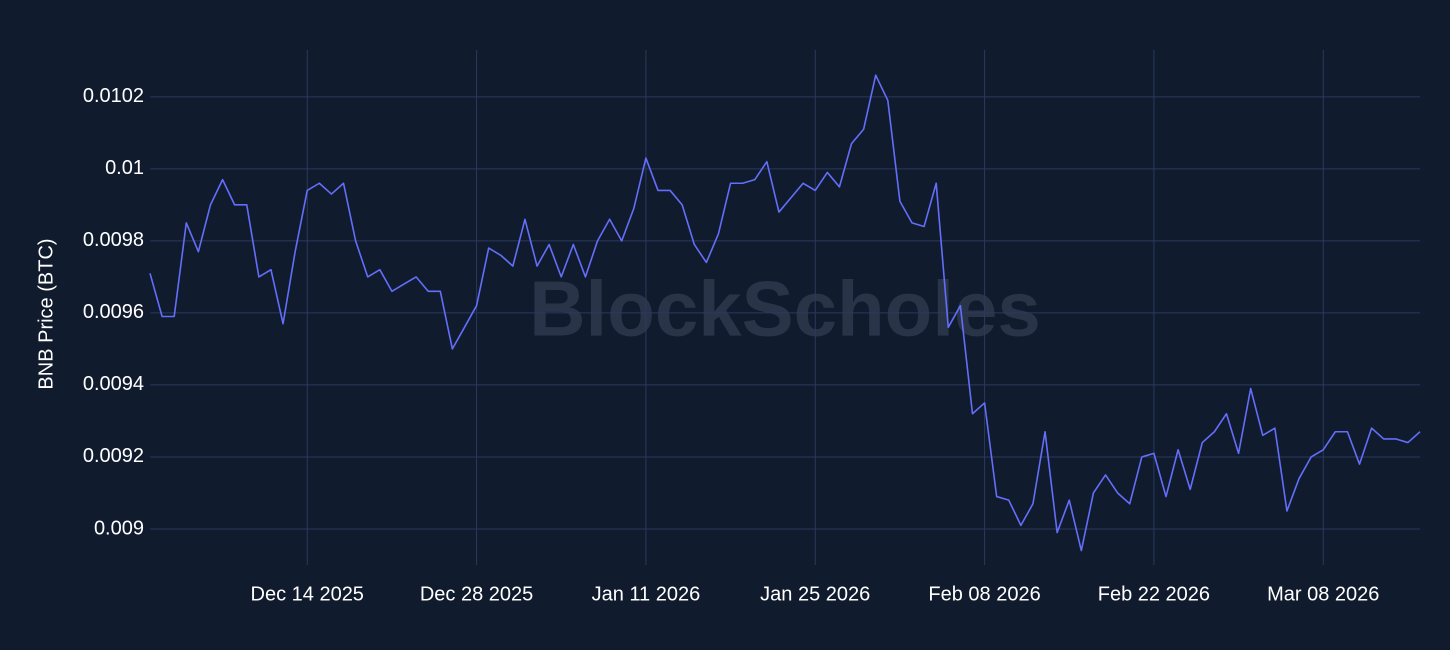  Describe the element at coordinates (815, 594) in the screenshot. I see `x-tick-label: Jan 25 2026` at that location.